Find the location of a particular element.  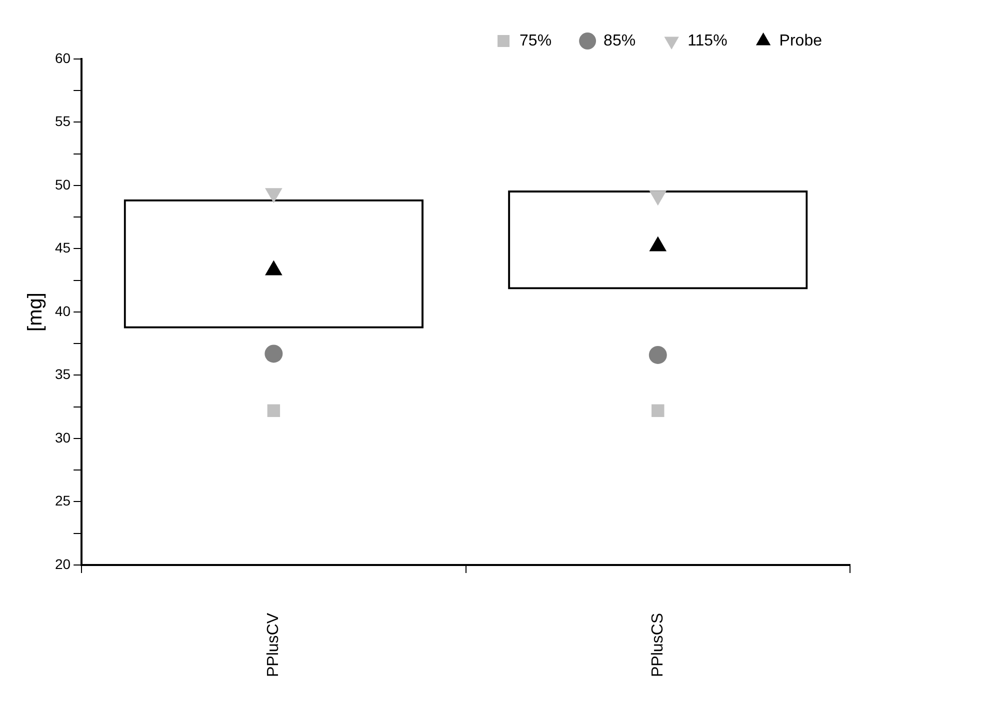

y-tick-label: 45 is located at coordinates (62, 248).